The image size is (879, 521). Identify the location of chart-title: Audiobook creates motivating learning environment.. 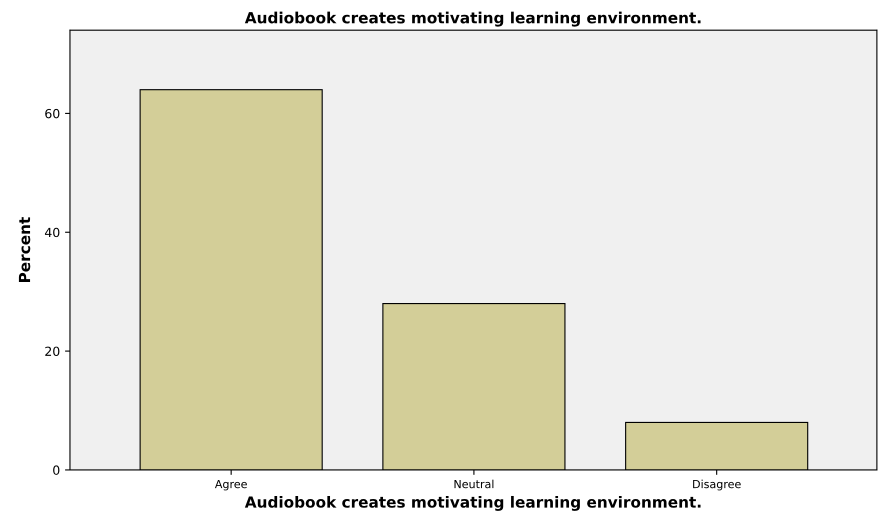
(472, 19).